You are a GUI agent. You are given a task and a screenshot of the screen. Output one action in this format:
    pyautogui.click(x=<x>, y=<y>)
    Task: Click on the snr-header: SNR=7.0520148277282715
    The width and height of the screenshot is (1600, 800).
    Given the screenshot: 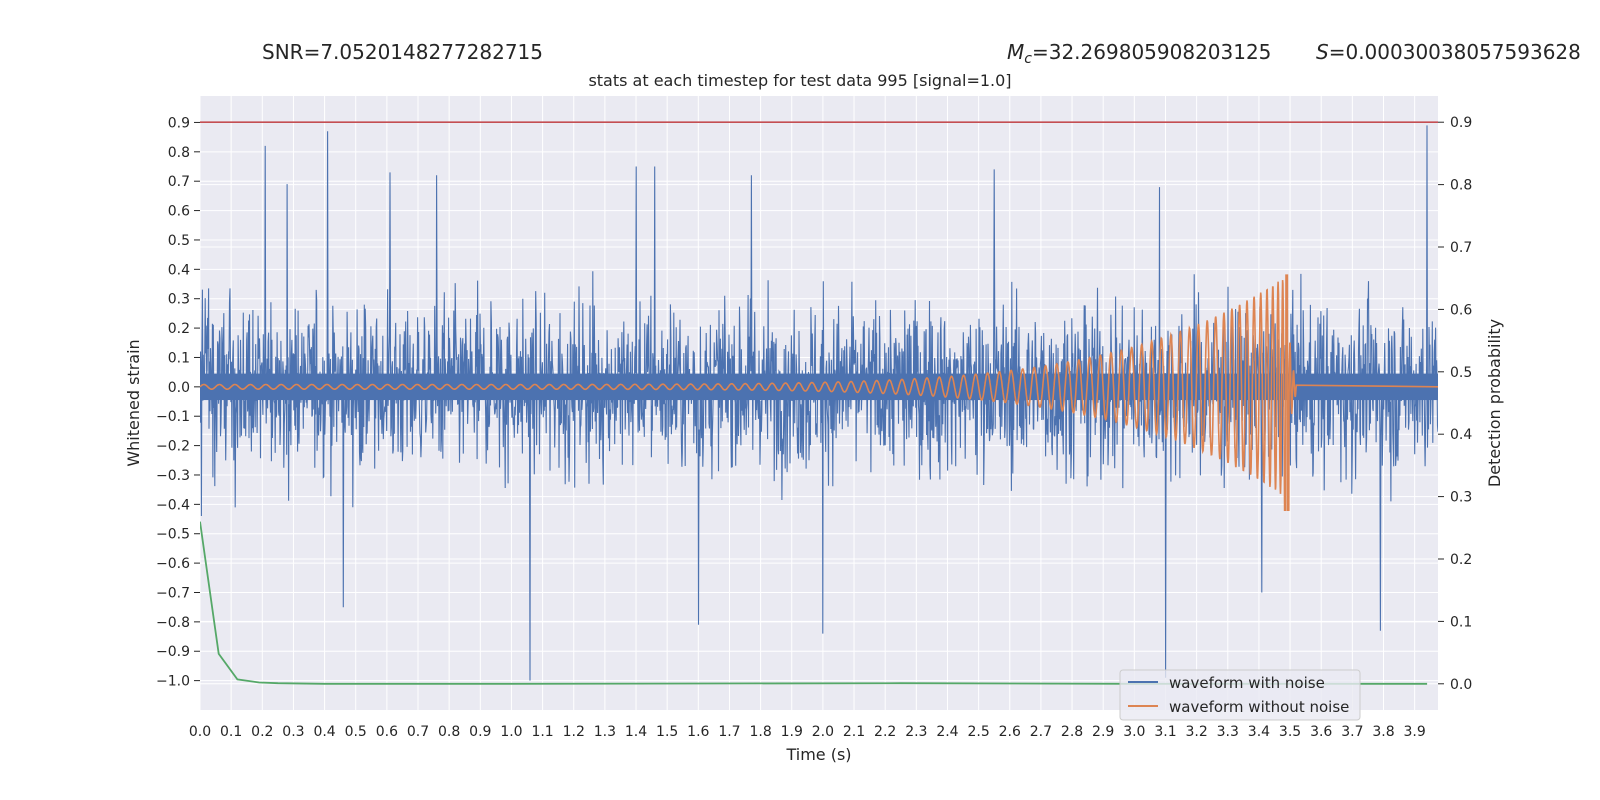 What is the action you would take?
    pyautogui.click(x=403, y=52)
    